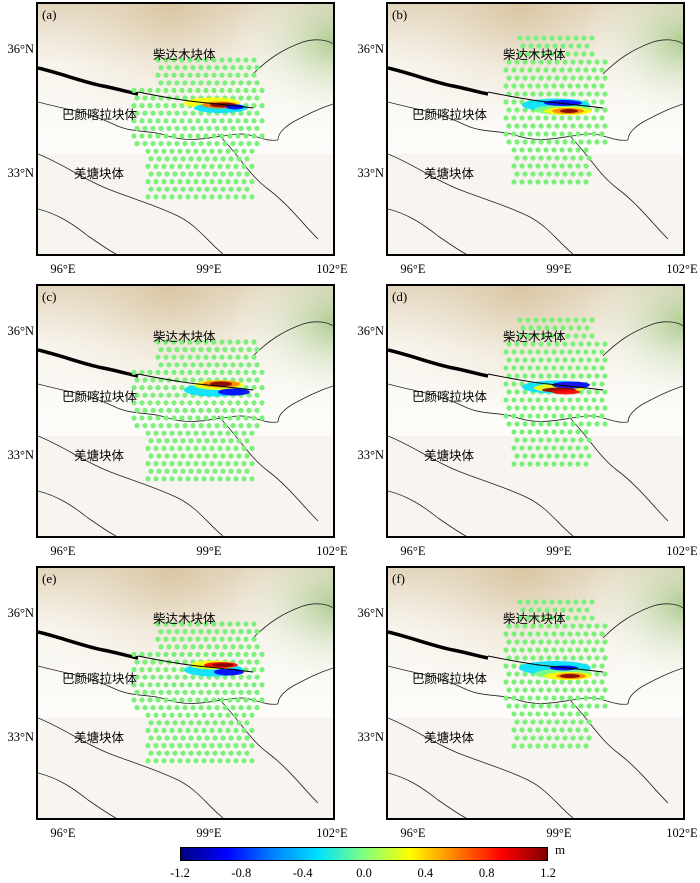 This screenshot has height=883, width=700. What do you see at coordinates (413, 833) in the screenshot?
I see `lon-label: 96°E` at bounding box center [413, 833].